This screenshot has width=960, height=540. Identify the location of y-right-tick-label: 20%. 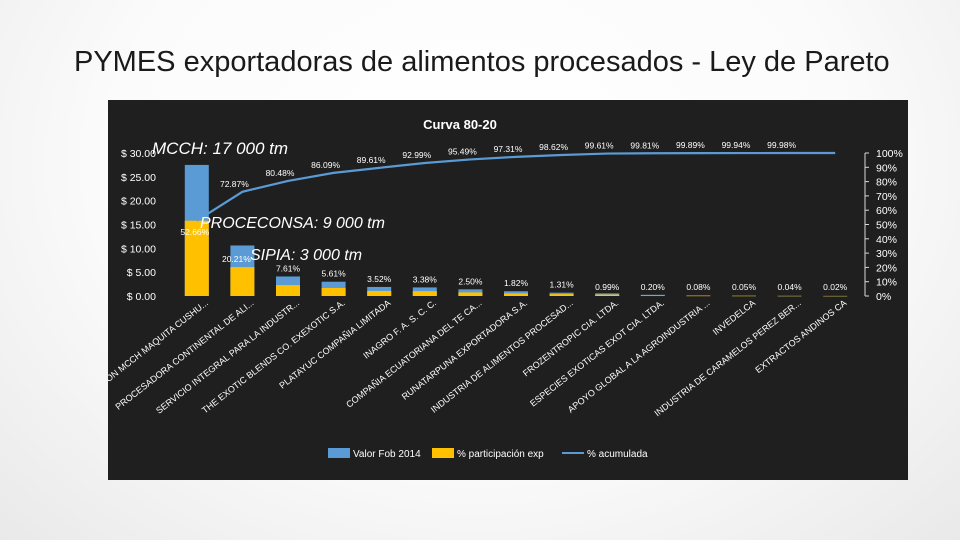
(886, 268).